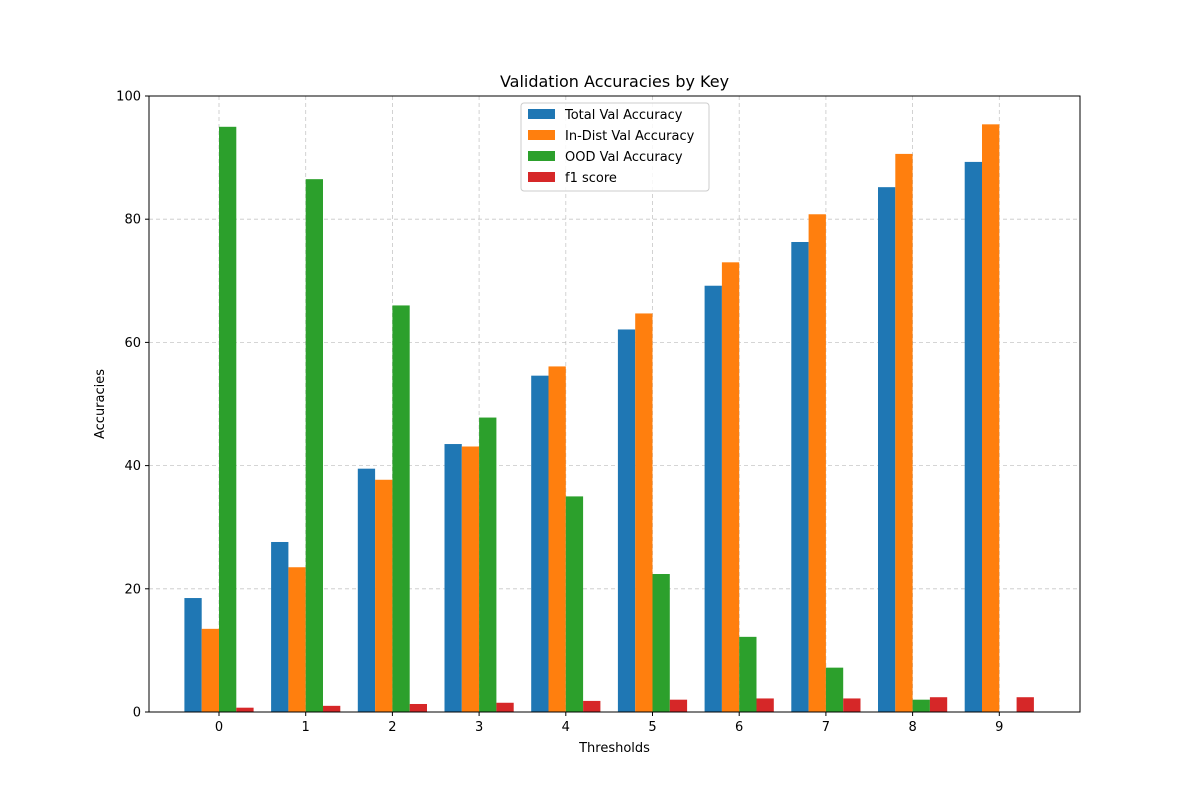 The width and height of the screenshot is (1200, 800). Describe the element at coordinates (826, 727) in the screenshot. I see `x-tick-label: 7` at that location.